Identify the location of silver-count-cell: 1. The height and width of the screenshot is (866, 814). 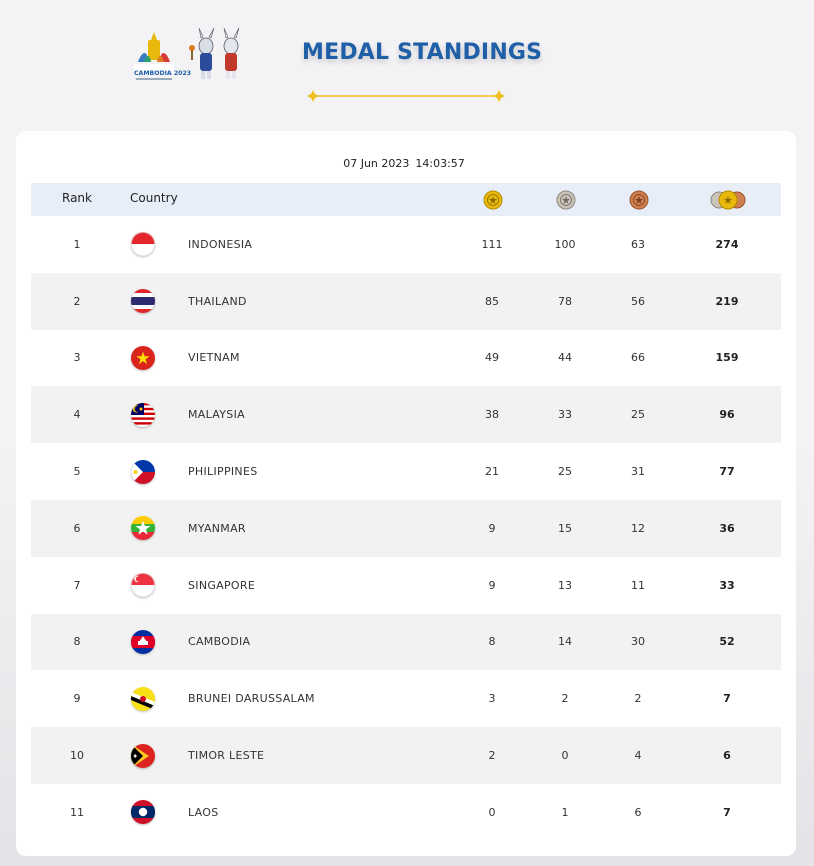
(565, 812).